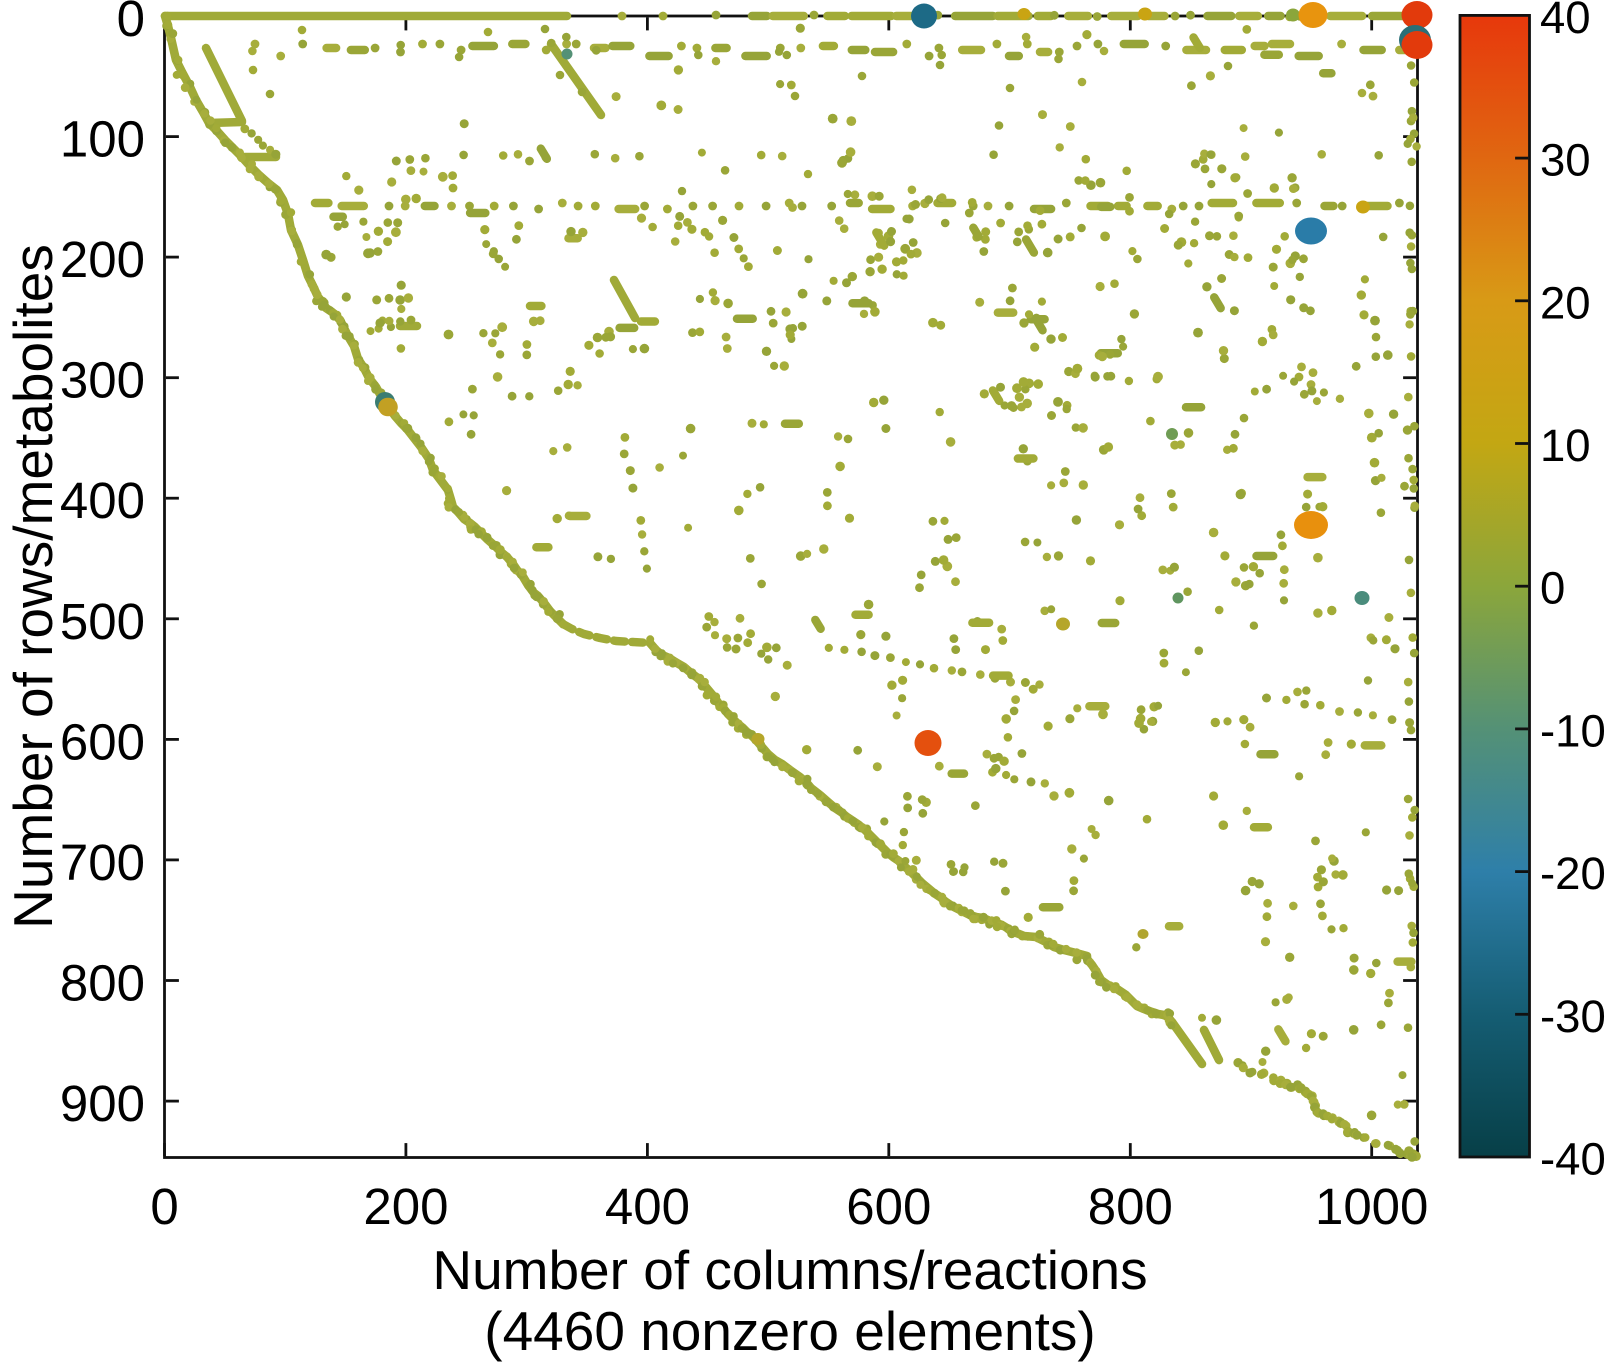  What do you see at coordinates (789, 1270) in the screenshot?
I see `svg-text: Number of columns/reactions` at bounding box center [789, 1270].